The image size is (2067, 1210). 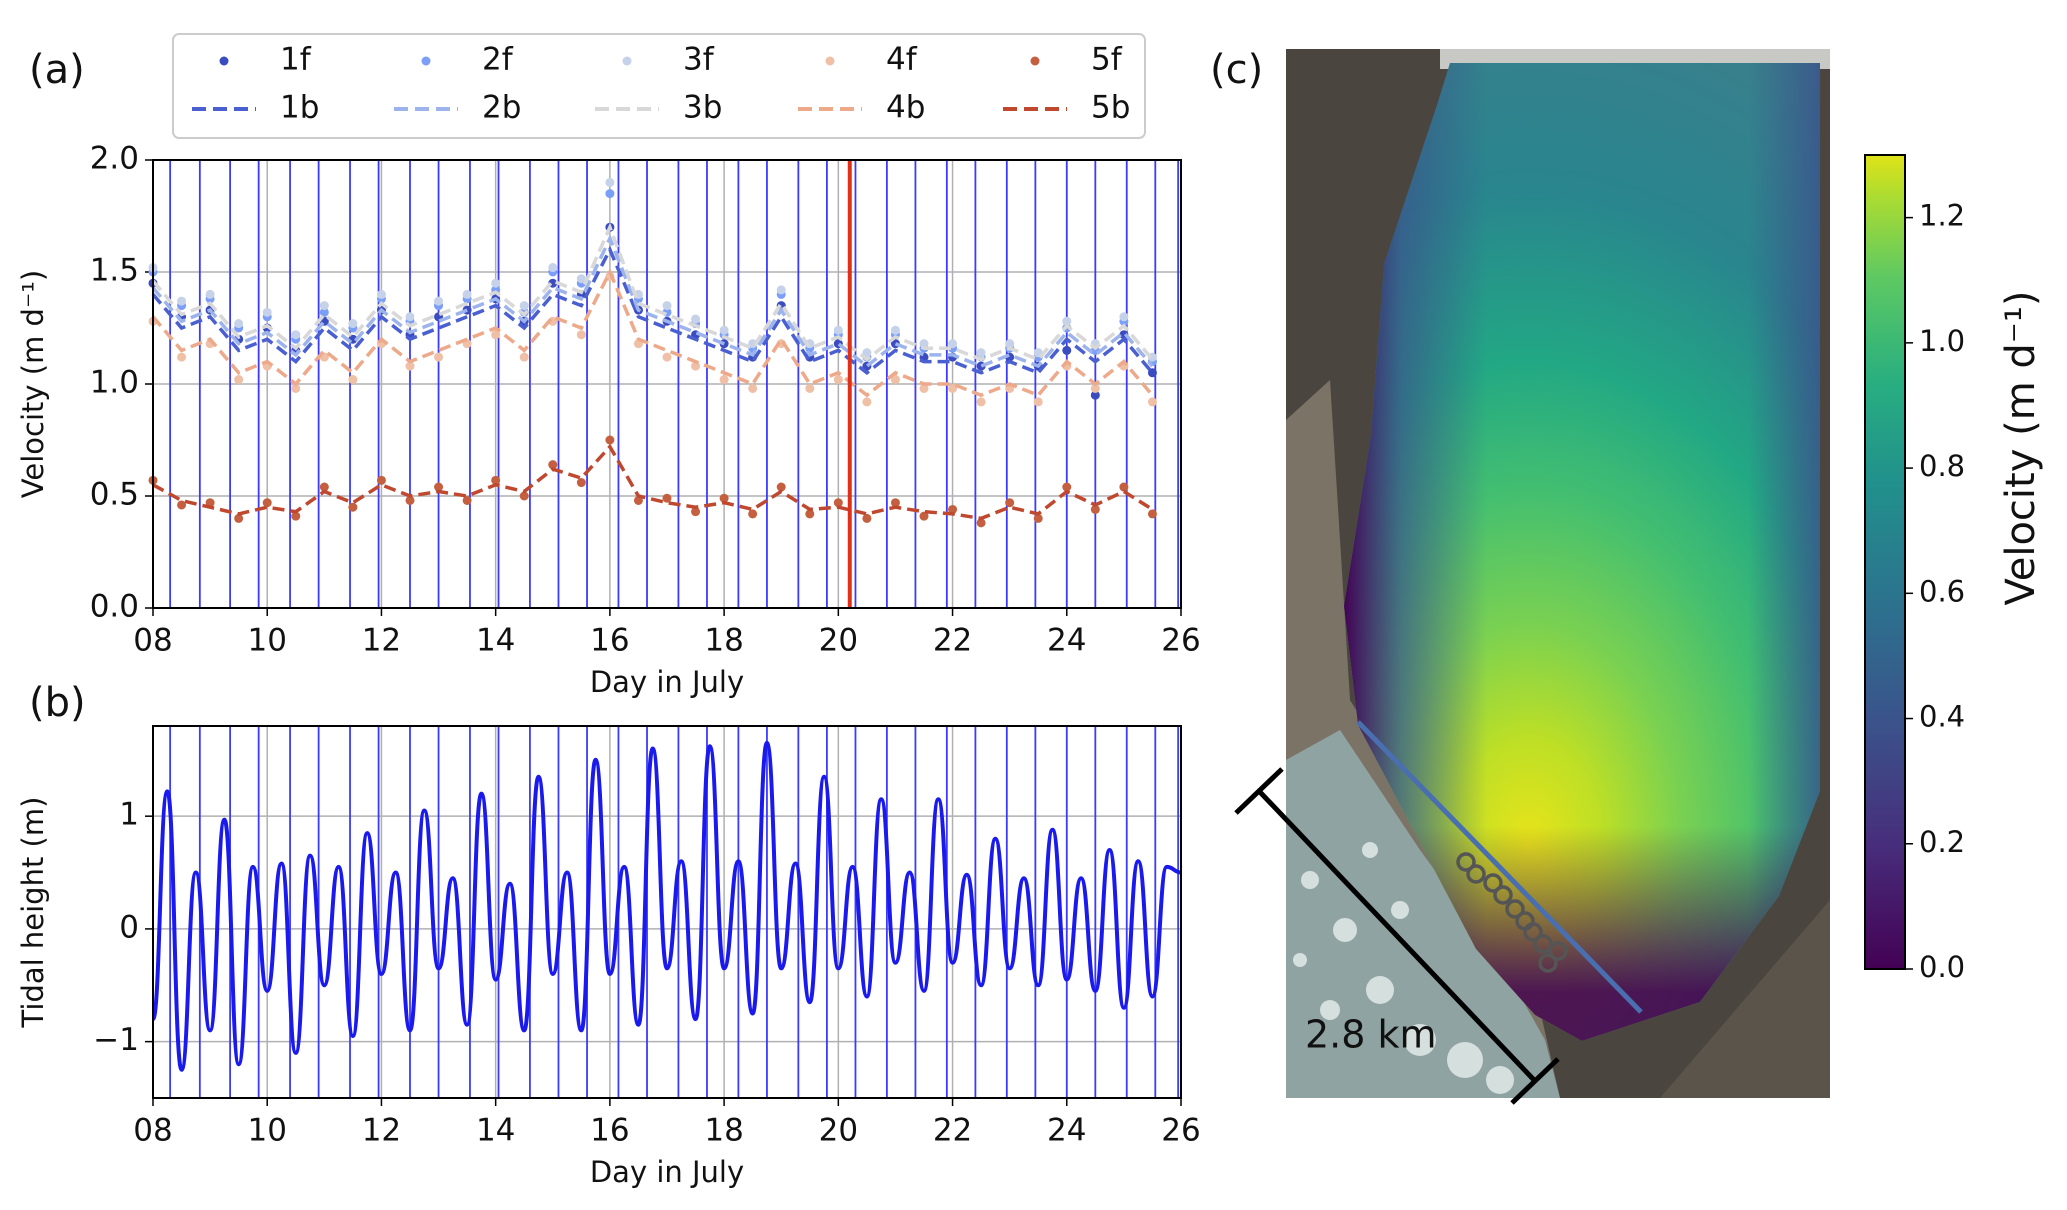 What do you see at coordinates (1236, 70) in the screenshot?
I see `panel-label: (c)` at bounding box center [1236, 70].